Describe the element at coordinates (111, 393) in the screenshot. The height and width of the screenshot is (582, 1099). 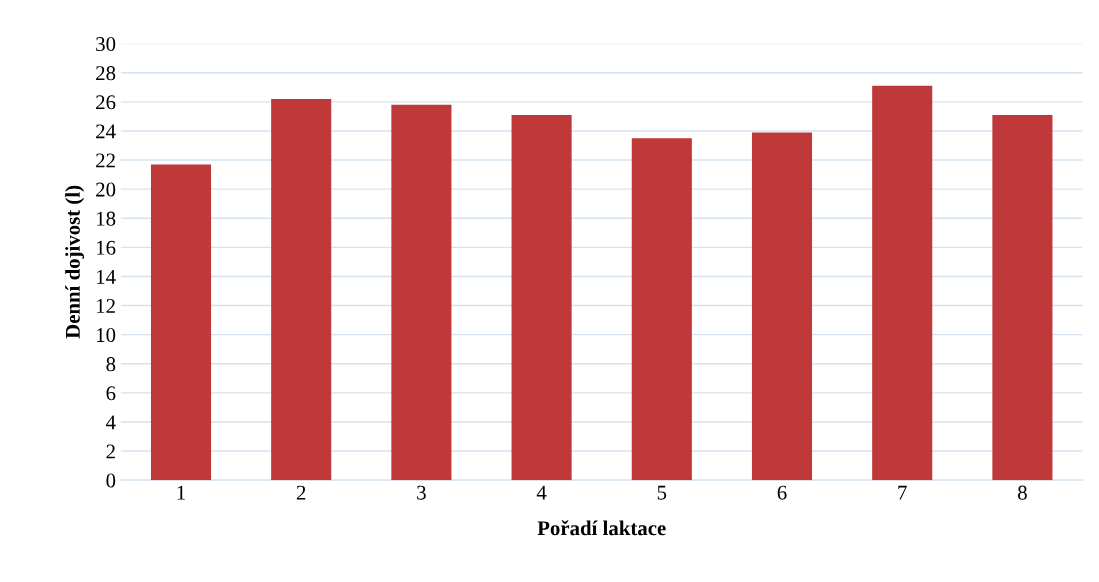
I see `y-tick-label: 6` at that location.